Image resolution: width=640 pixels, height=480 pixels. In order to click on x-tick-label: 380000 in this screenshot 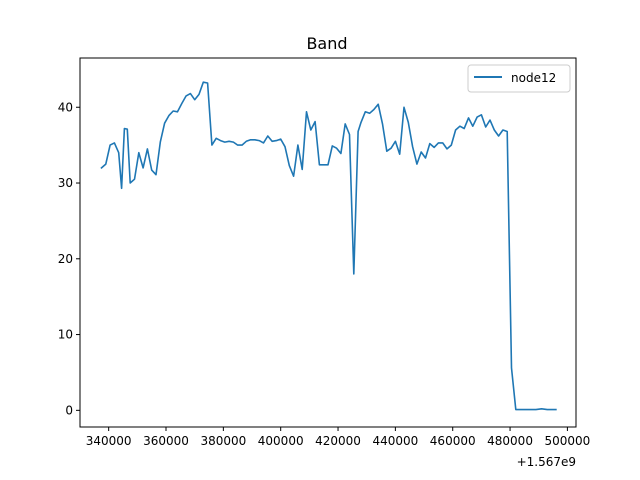, I will do `click(223, 441)`.